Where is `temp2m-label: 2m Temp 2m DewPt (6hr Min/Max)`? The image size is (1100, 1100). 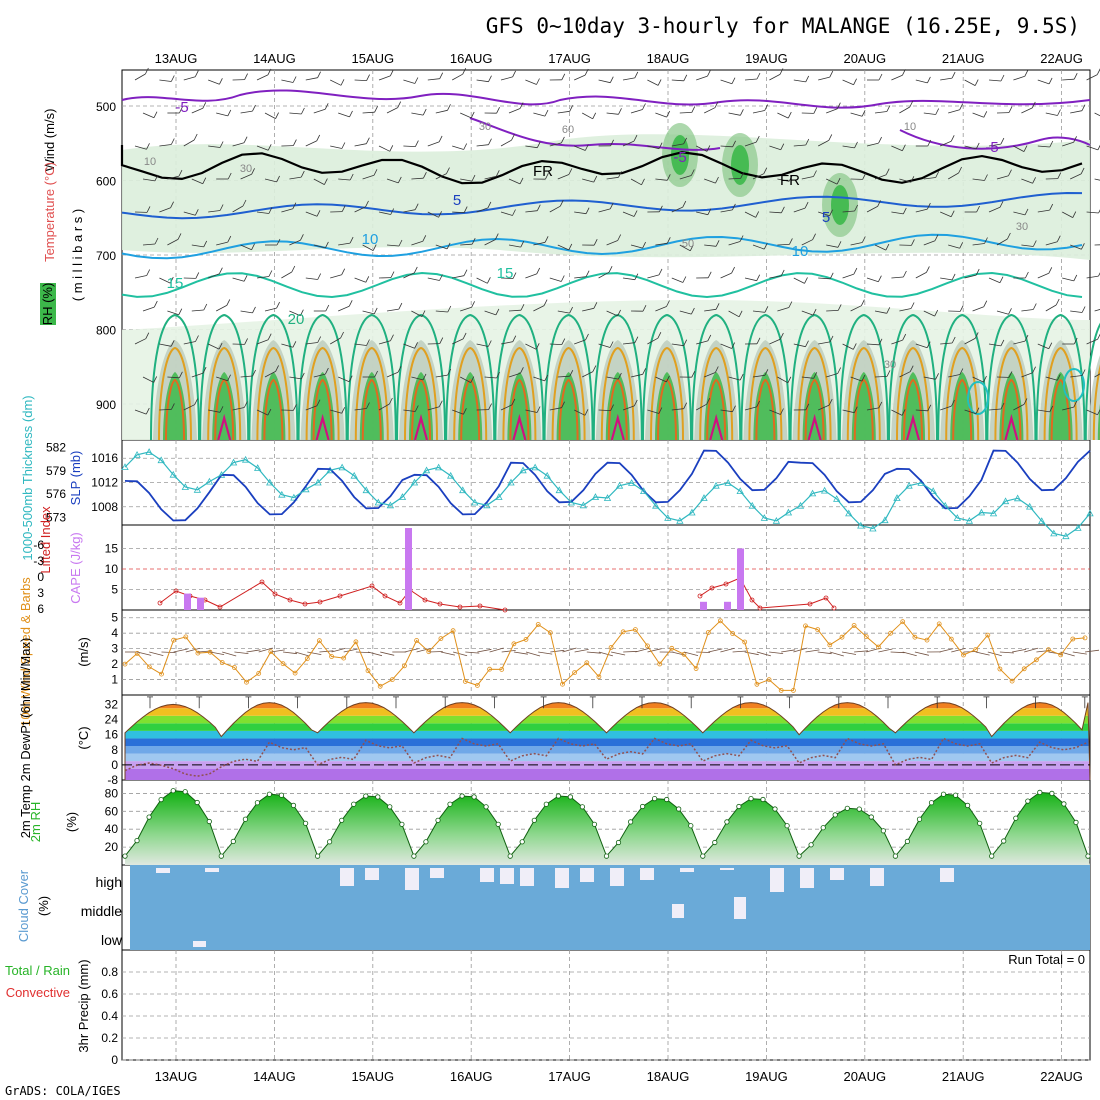
temp2m-label: 2m Temp 2m DewPt (6hr Min/Max) is located at coordinates (25, 738).